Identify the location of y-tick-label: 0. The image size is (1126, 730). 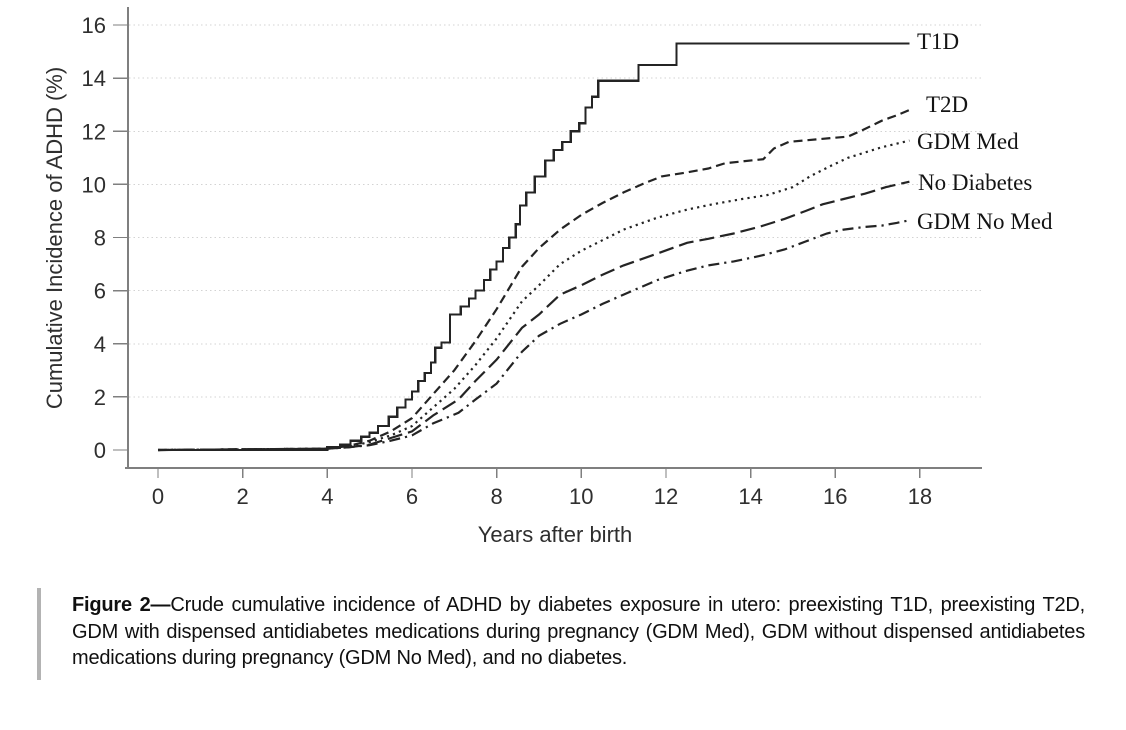
(100, 450).